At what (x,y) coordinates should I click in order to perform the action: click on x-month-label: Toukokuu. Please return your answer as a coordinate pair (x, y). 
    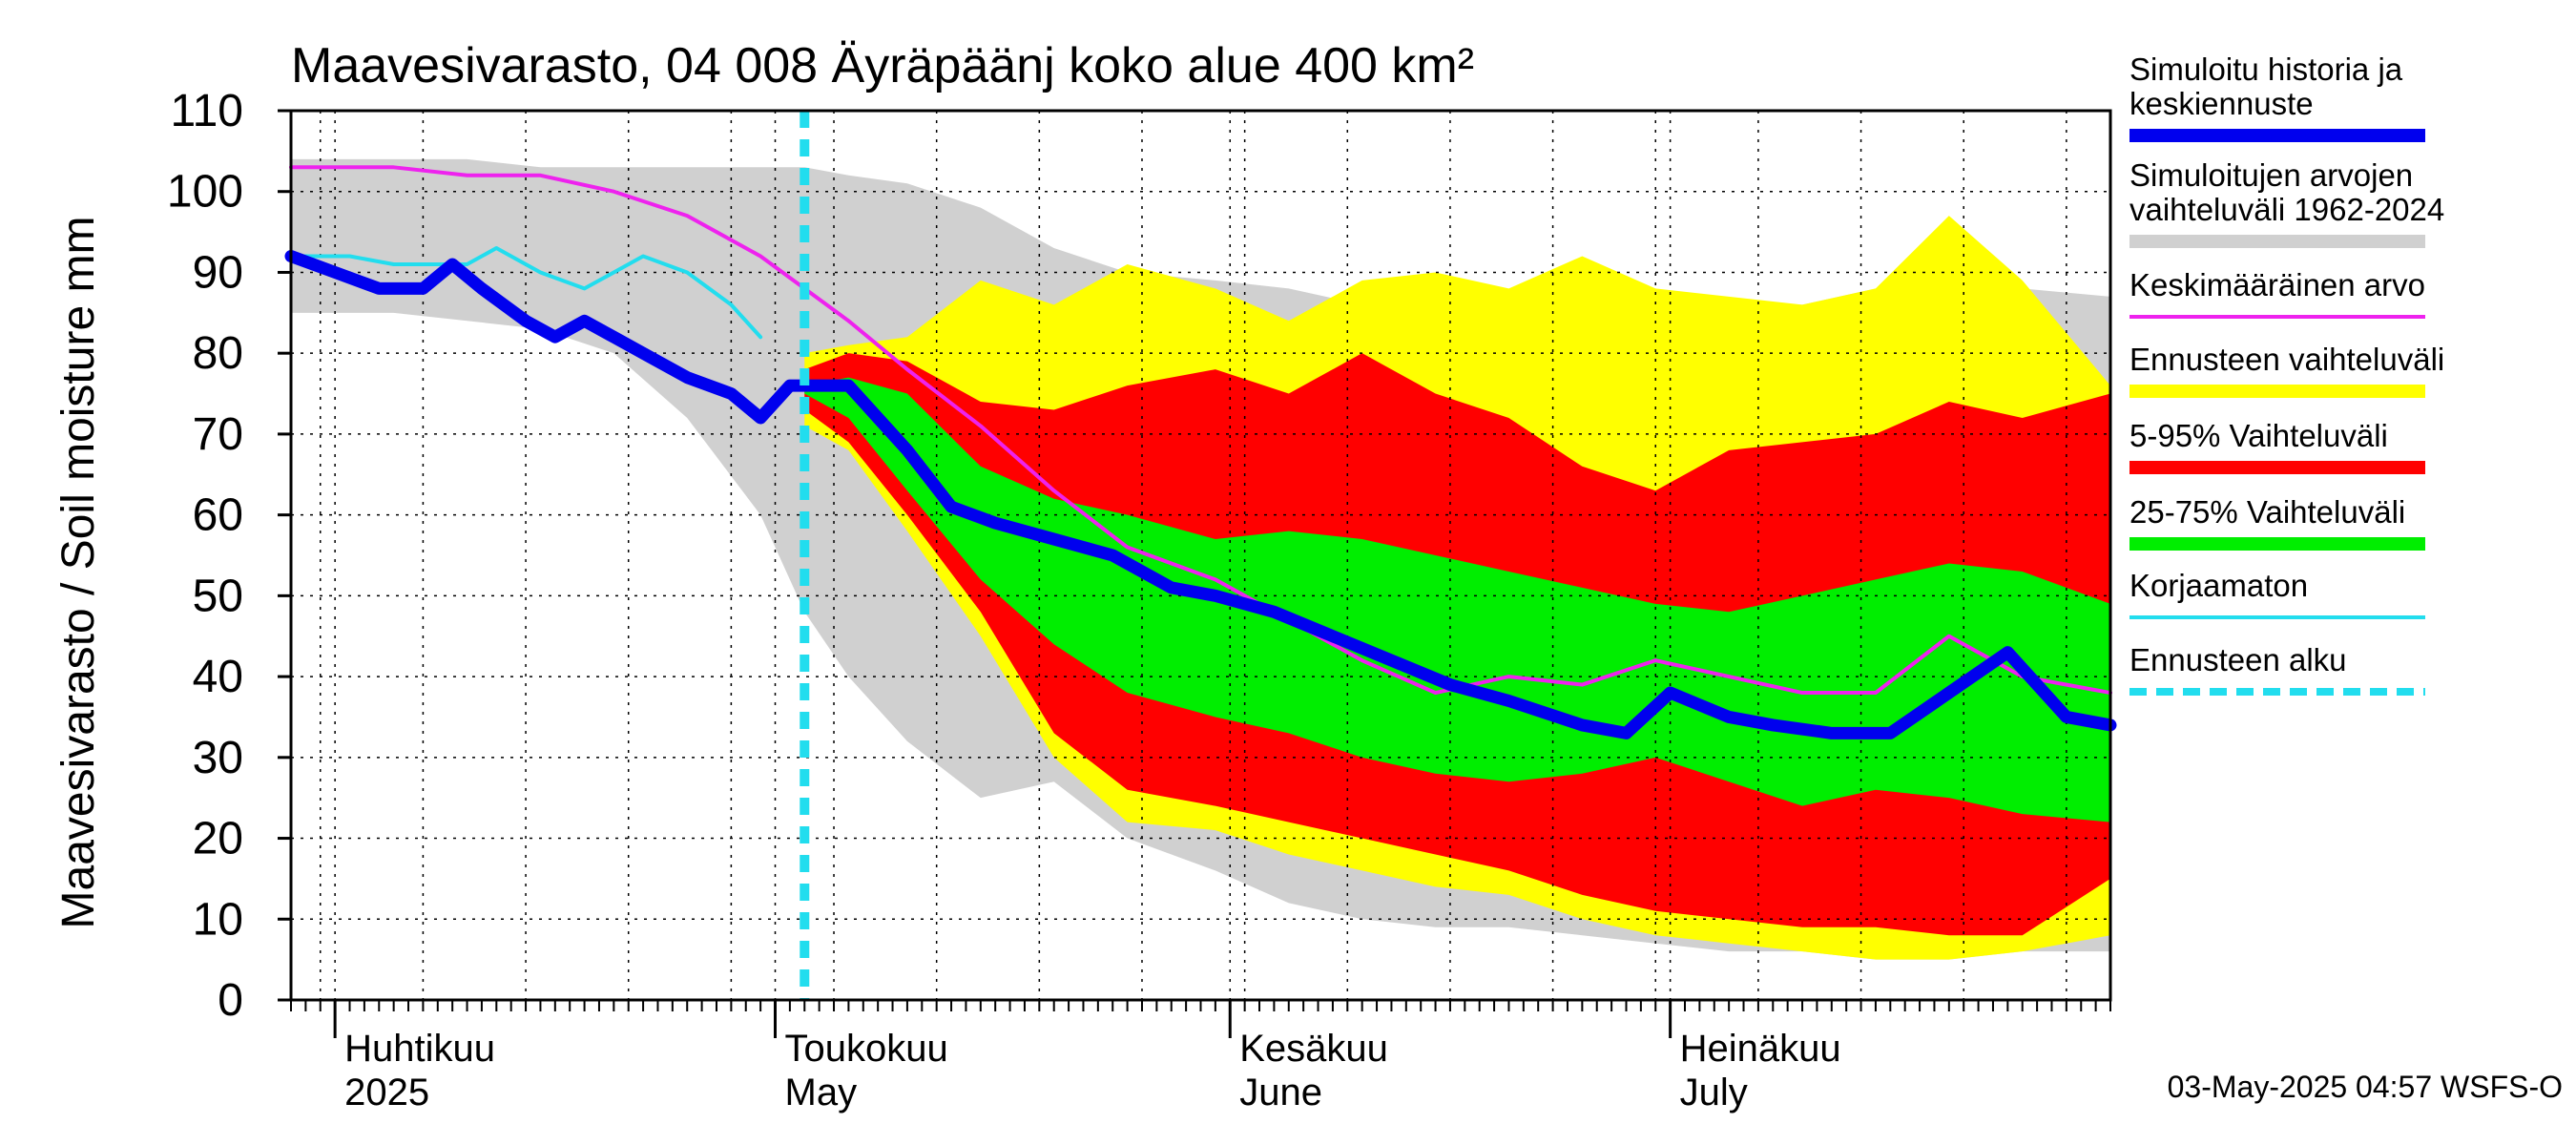
    Looking at the image, I should click on (866, 1049).